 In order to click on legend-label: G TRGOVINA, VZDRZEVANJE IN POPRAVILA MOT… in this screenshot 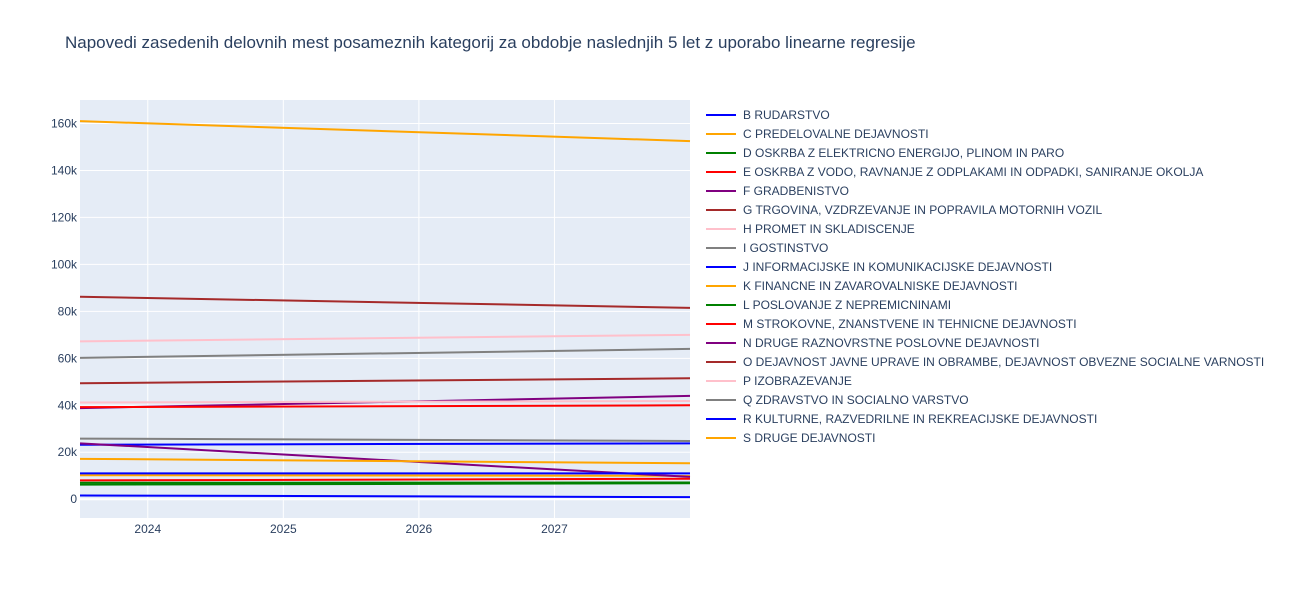, I will do `click(923, 209)`.